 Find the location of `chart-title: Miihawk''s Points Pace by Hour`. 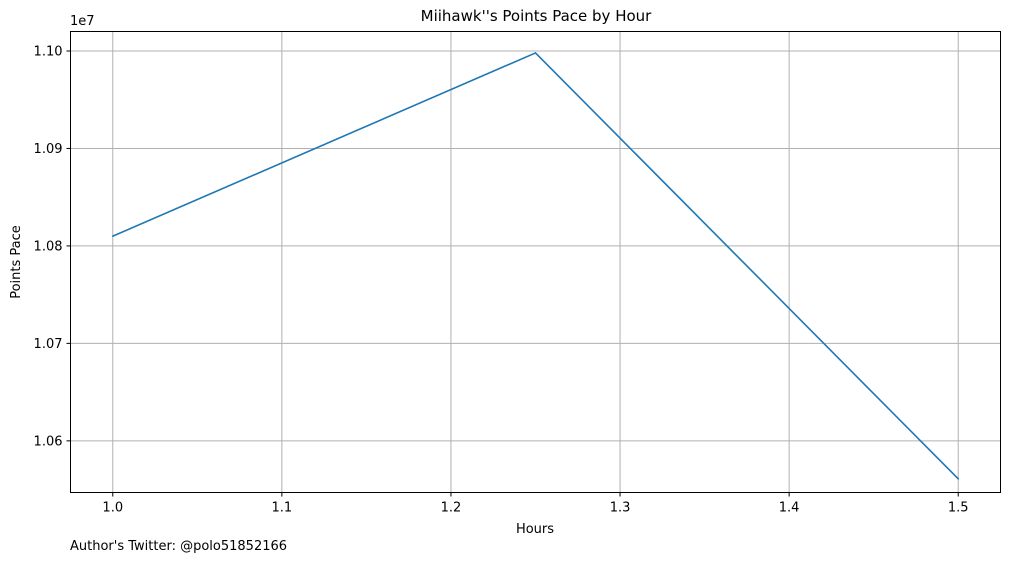

chart-title: Miihawk''s Points Pace by Hour is located at coordinates (537, 16).